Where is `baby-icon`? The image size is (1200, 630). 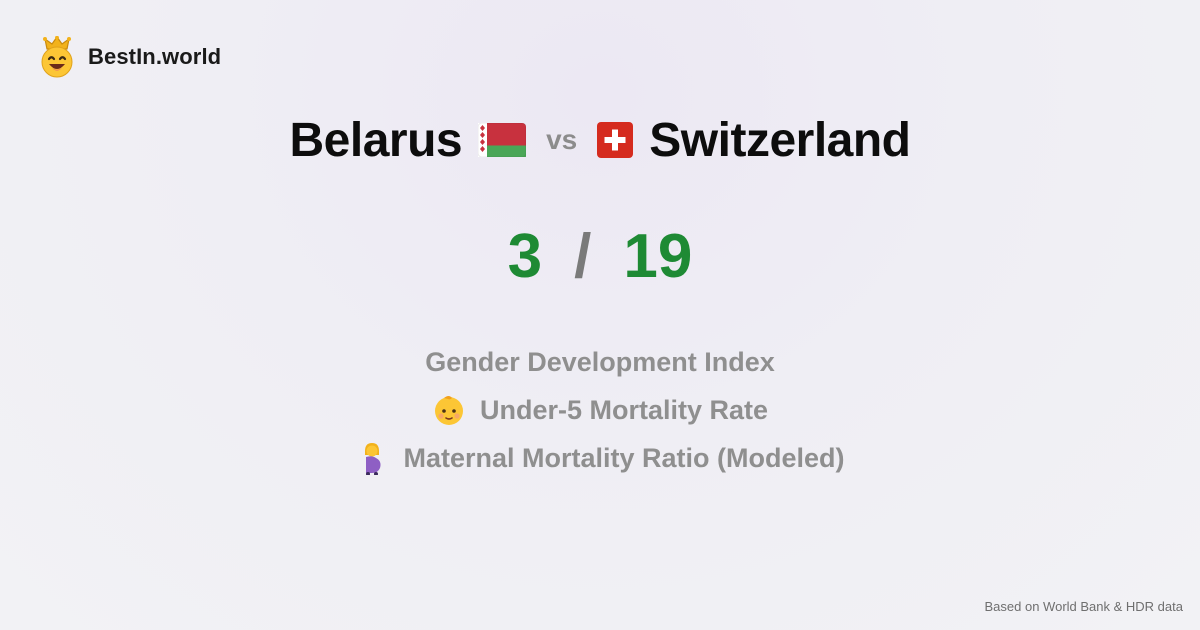 baby-icon is located at coordinates (448, 410).